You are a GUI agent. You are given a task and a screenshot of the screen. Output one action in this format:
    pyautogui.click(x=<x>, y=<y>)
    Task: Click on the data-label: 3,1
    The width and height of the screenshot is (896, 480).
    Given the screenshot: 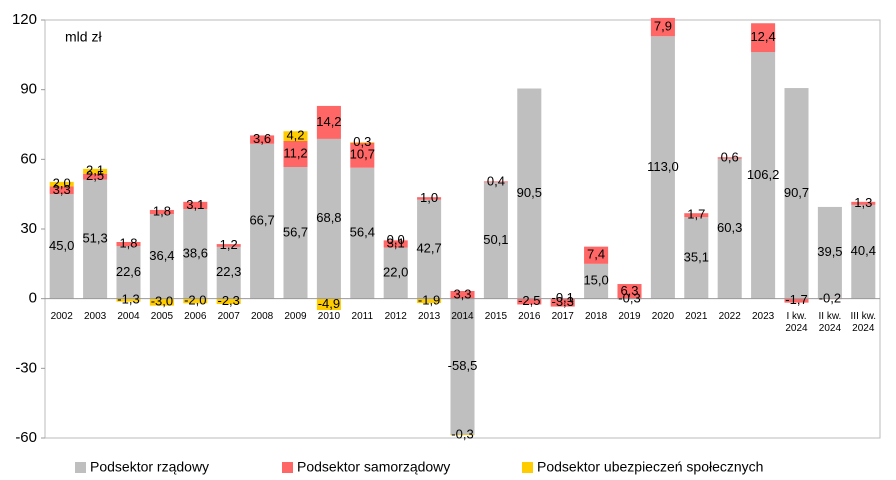 What is the action you would take?
    pyautogui.click(x=195, y=204)
    